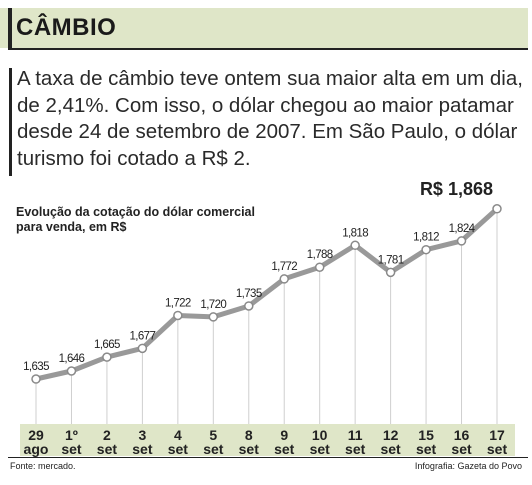  I want to click on credit-note: Infografia: Gazeta do Povo, so click(468, 466).